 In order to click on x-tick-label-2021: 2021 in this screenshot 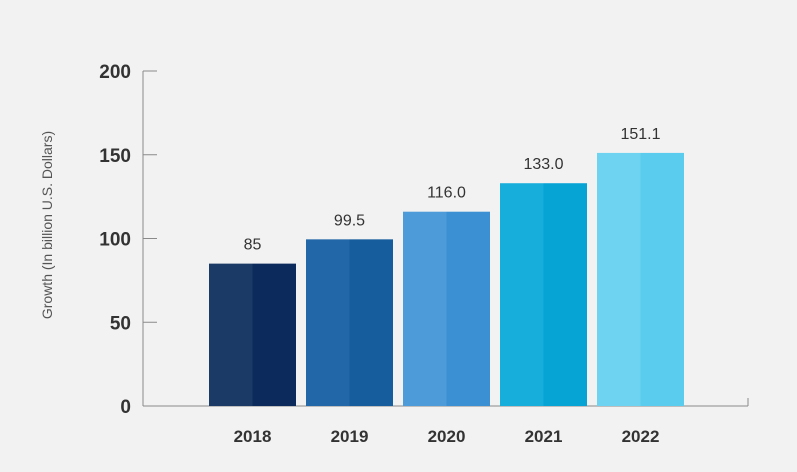, I will do `click(544, 436)`.